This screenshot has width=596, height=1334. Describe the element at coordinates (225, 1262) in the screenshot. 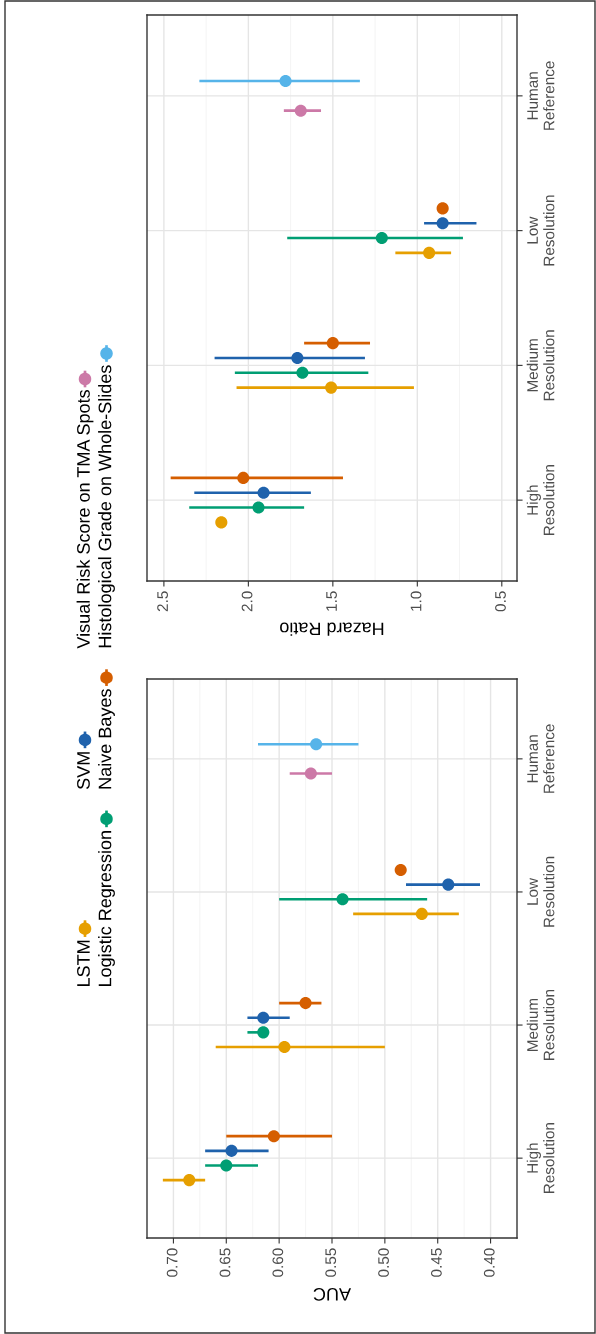

I see `x-tick-label: 0.65` at that location.